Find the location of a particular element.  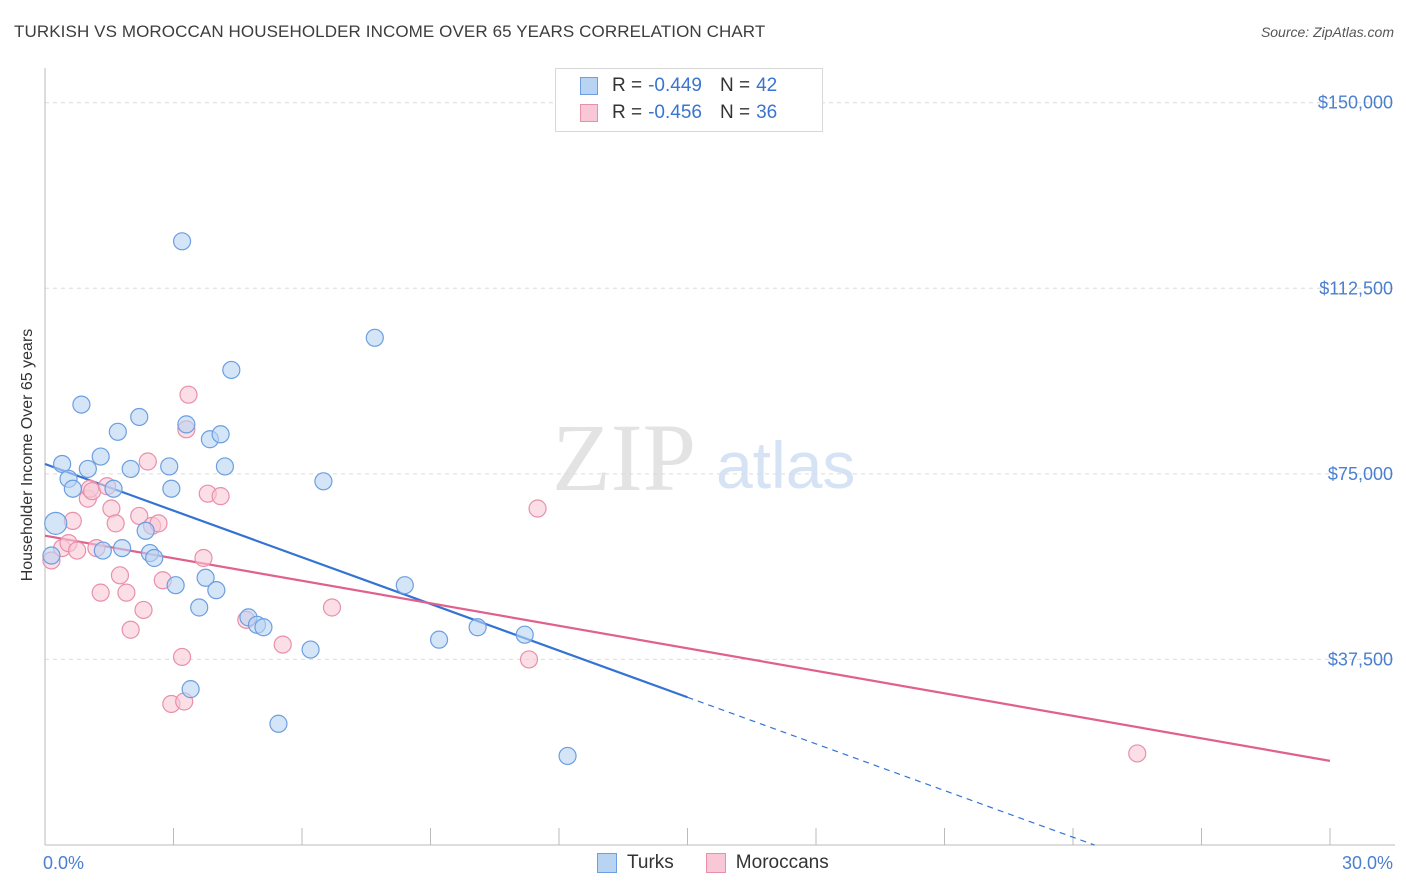

y-tick-label: $150,000 is located at coordinates (1355, 103).